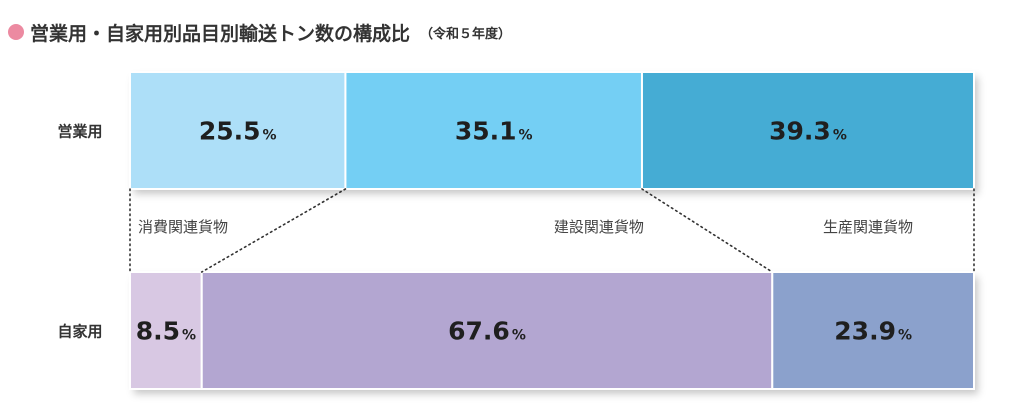  What do you see at coordinates (79, 132) in the screenshot?
I see `row-label: 営業用` at bounding box center [79, 132].